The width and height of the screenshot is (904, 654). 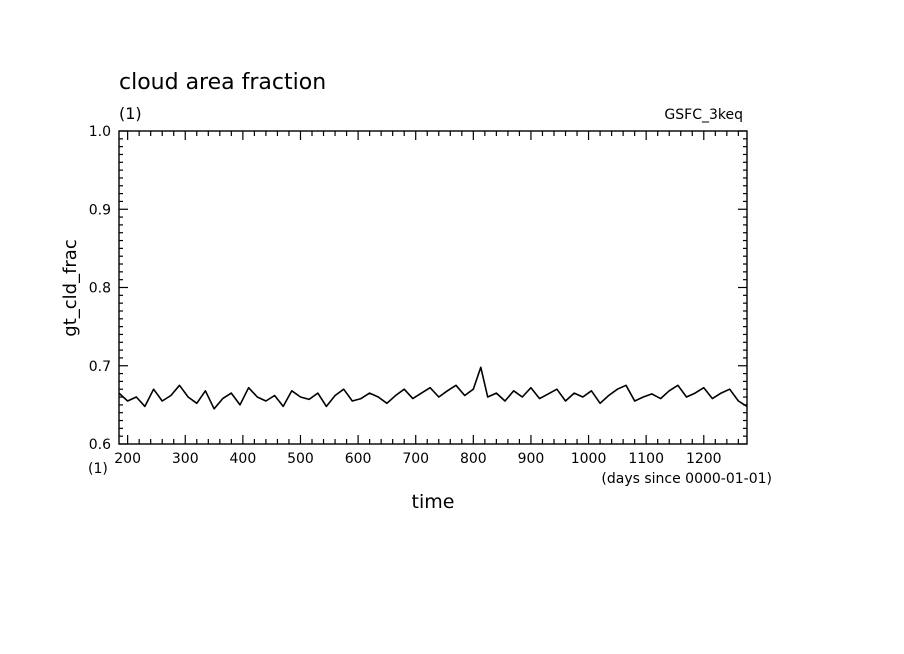 I want to click on x-tick-label: 600, so click(x=358, y=459).